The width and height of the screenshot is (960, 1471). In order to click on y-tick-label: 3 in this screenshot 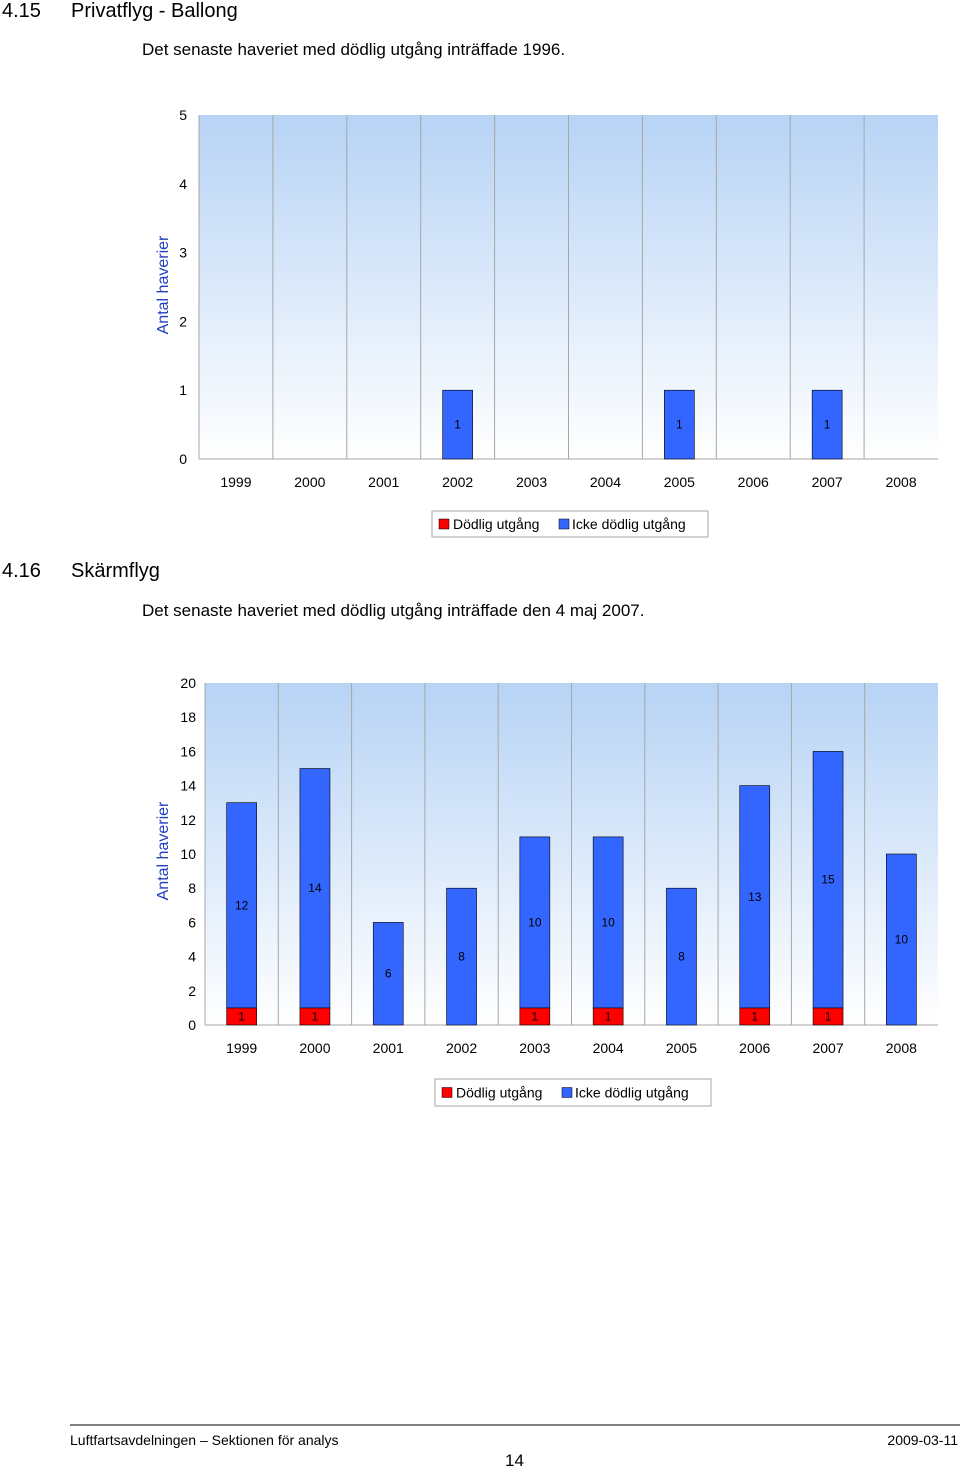, I will do `click(183, 253)`.